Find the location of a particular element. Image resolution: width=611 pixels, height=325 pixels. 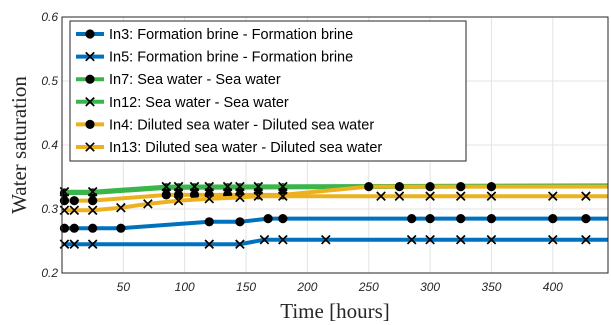

y-tick-label: 0.6 is located at coordinates (49, 17).